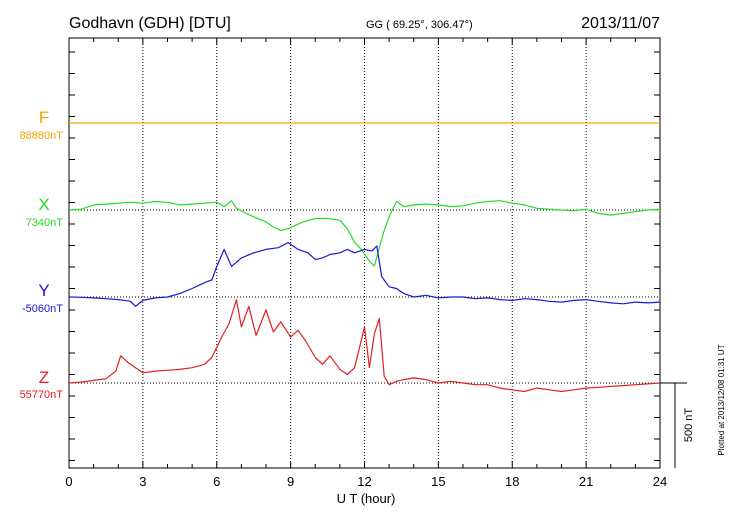 Image resolution: width=730 pixels, height=520 pixels. What do you see at coordinates (586, 481) in the screenshot?
I see `x-tick-label: 21` at bounding box center [586, 481].